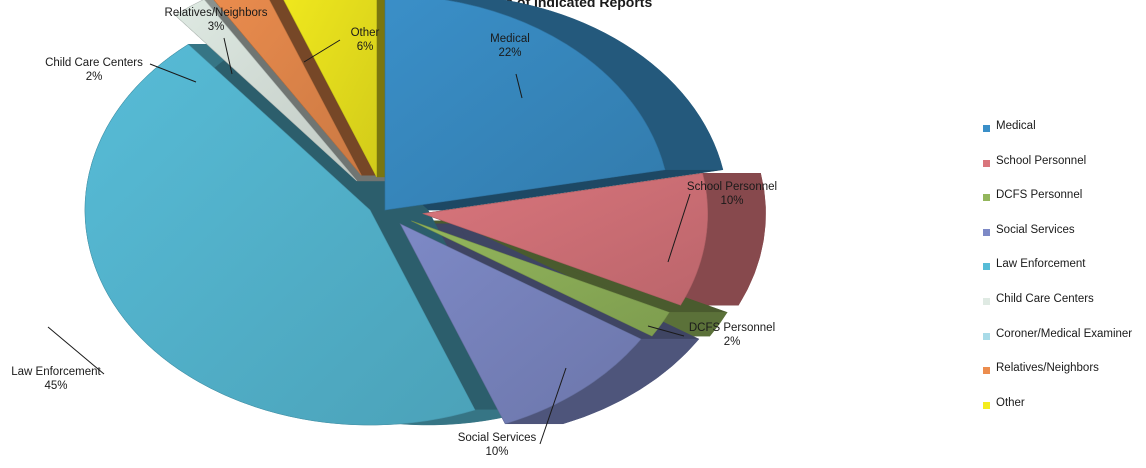 The height and width of the screenshot is (468, 1146). I want to click on data-label-medical: Medical, so click(510, 39).